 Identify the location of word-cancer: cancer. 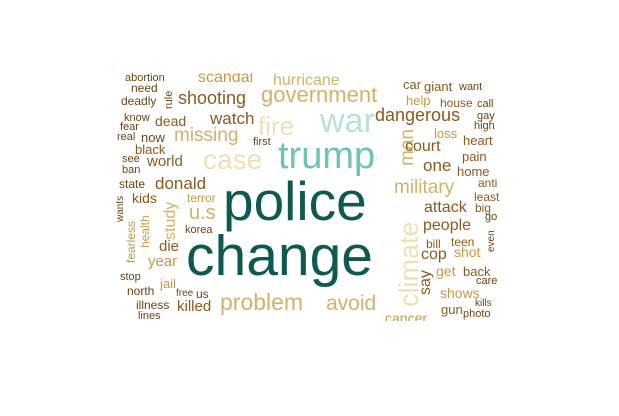
(406, 315).